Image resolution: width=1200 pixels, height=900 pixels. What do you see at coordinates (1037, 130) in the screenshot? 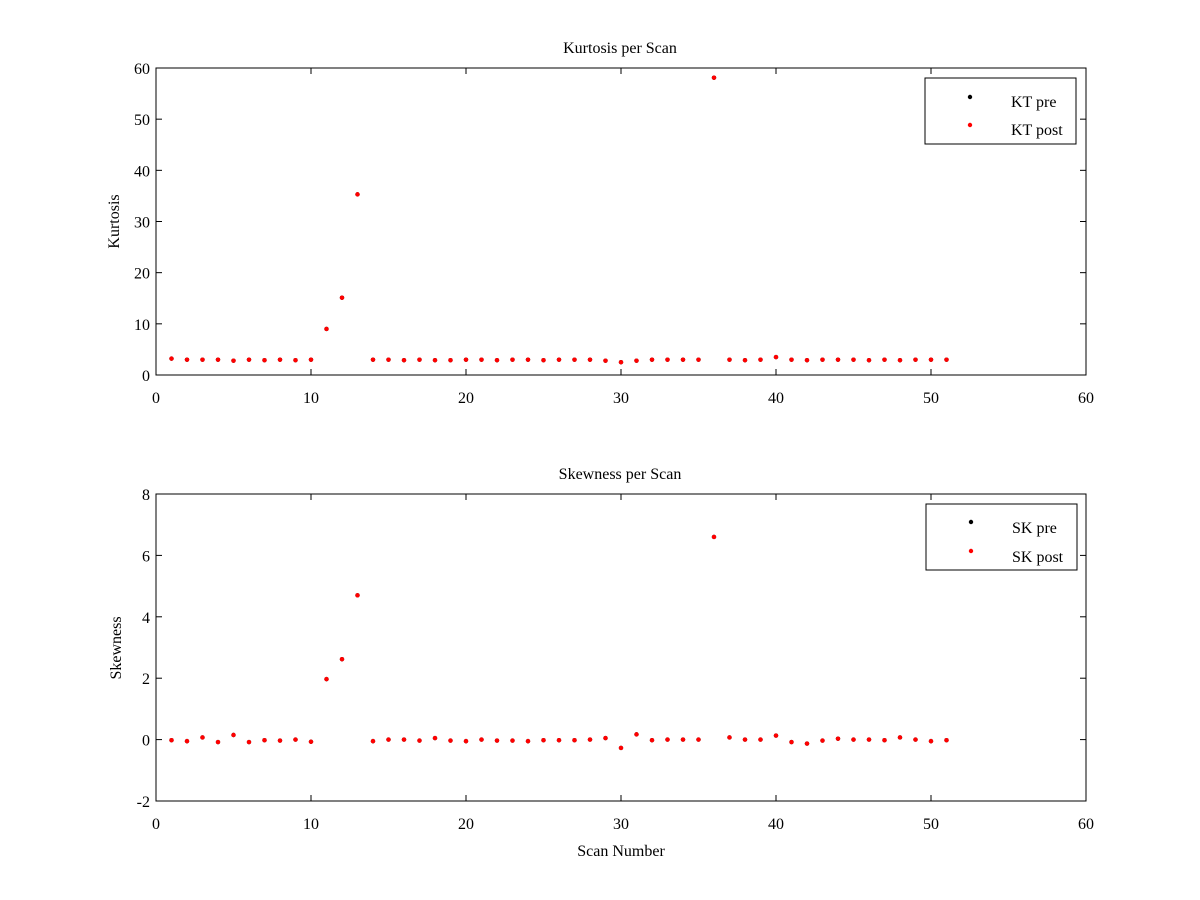
I see `legend-label-kt-post: KT post` at bounding box center [1037, 130].